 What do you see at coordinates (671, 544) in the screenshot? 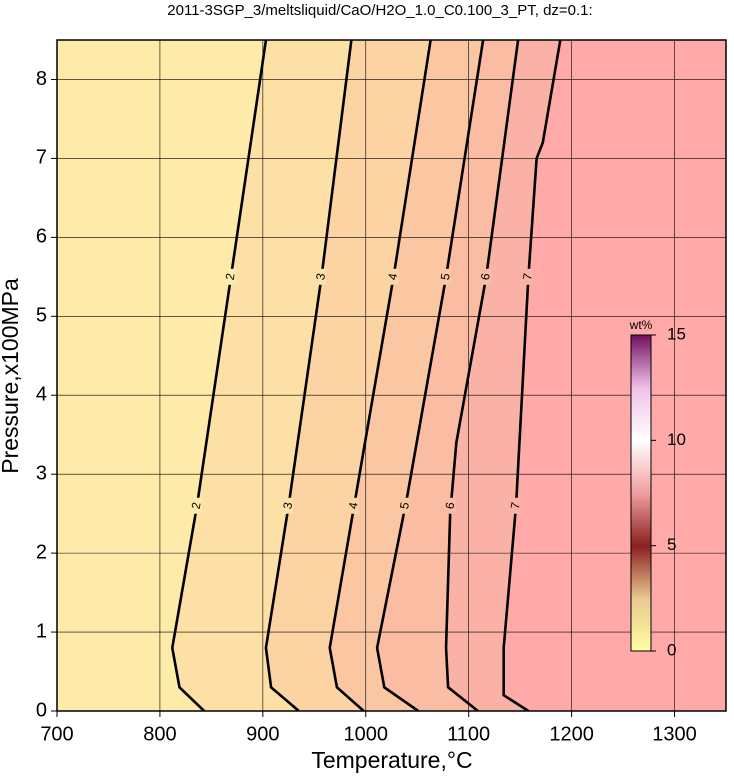
I see `colorbar-tick-label: 5` at bounding box center [671, 544].